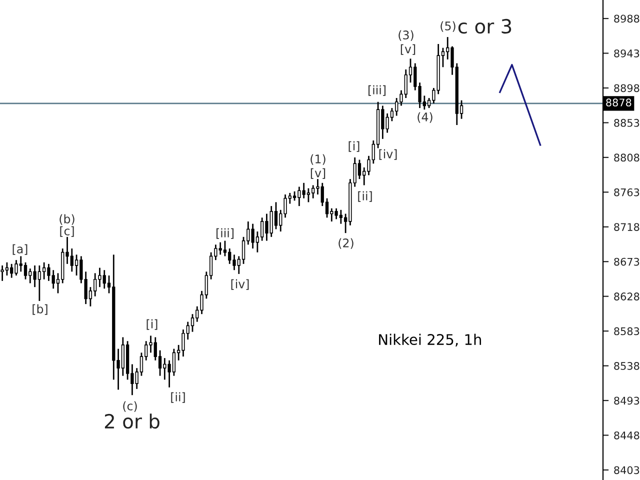 Image resolution: width=640 pixels, height=480 pixels. Describe the element at coordinates (20, 249) in the screenshot. I see `annotation: [a]` at that location.